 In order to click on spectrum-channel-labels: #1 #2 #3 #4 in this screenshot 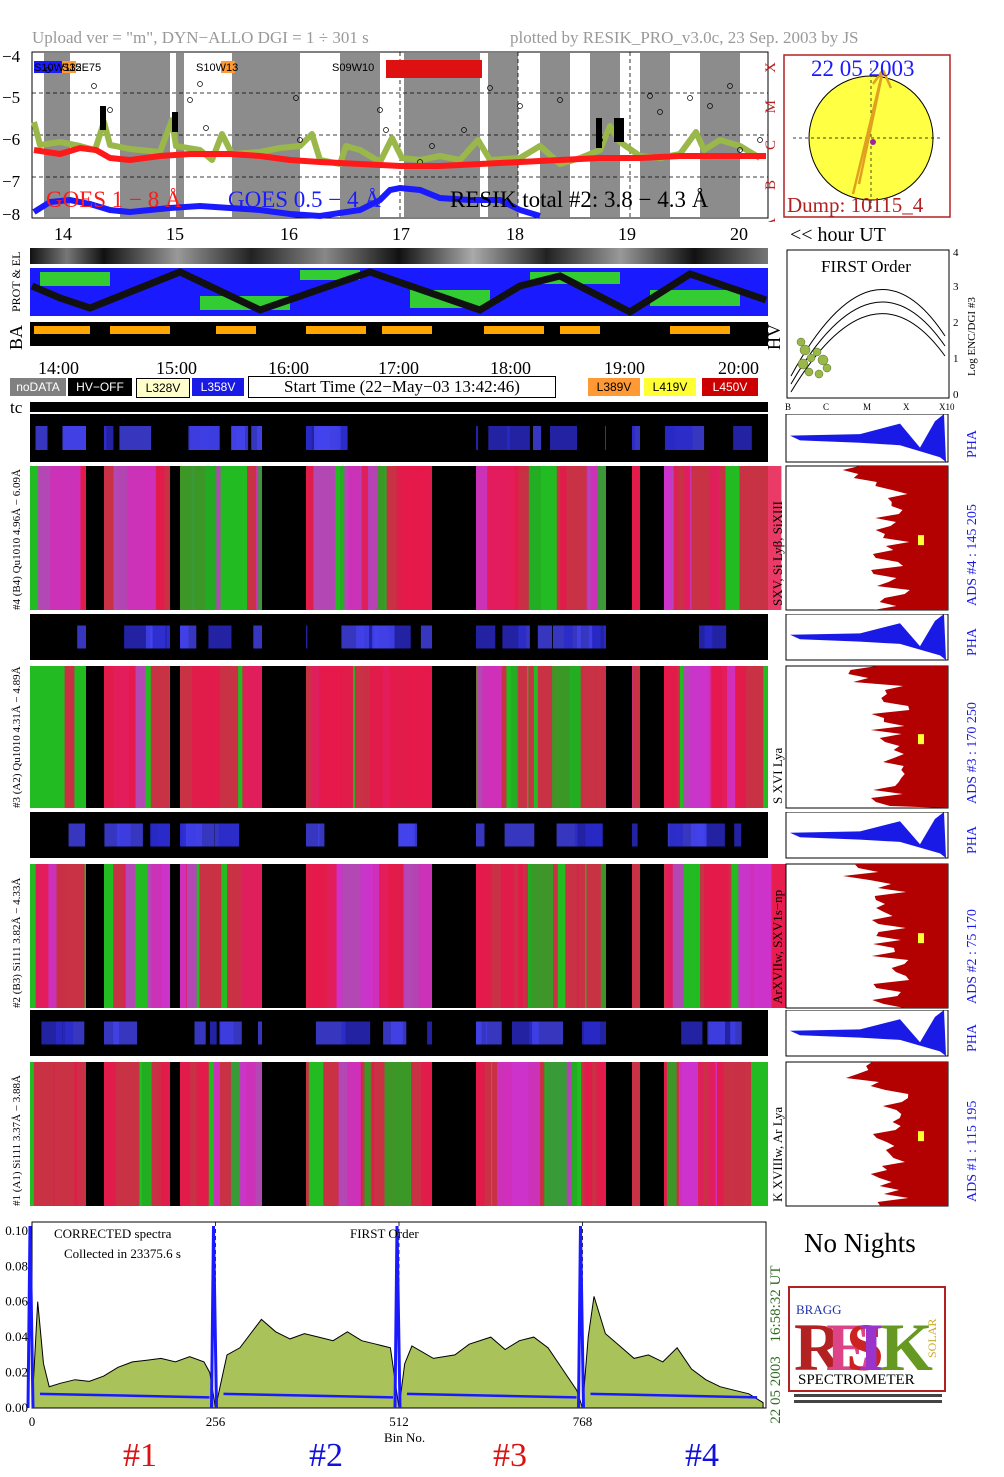, I will do `click(421, 1455)`.